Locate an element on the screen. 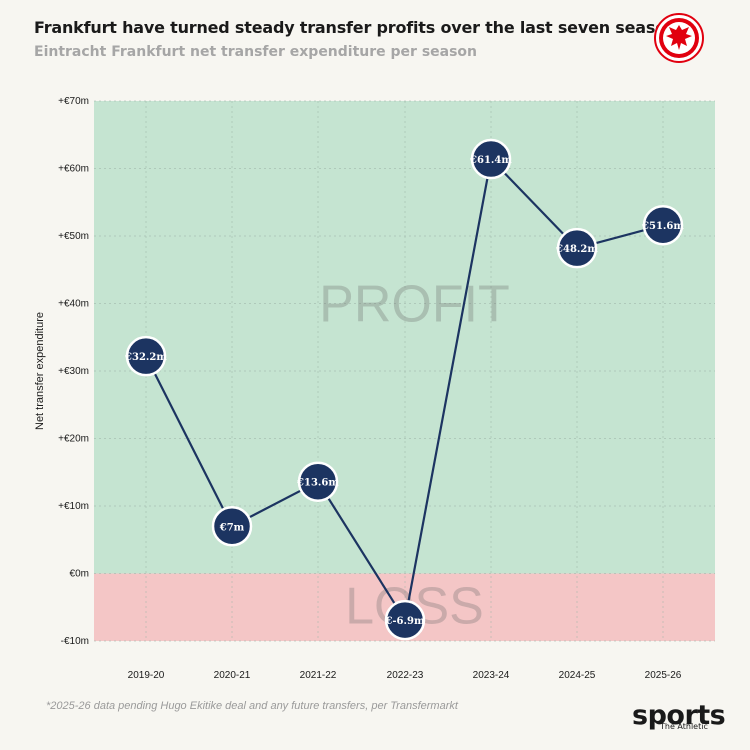 This screenshot has height=750, width=750. y-tick-label: +€50m is located at coordinates (73, 236).